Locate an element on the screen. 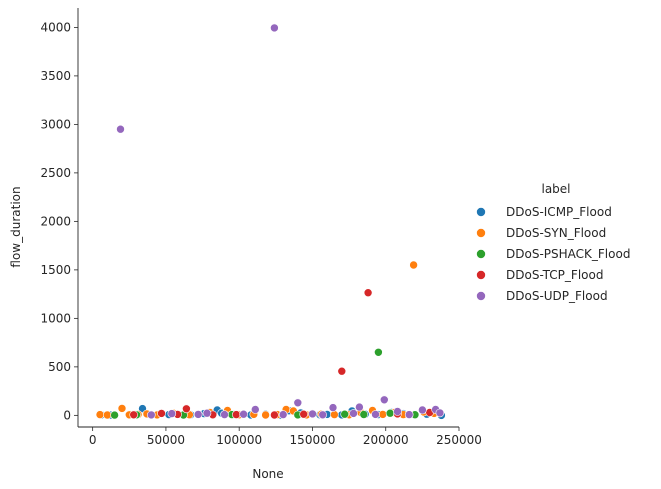 This screenshot has height=489, width=661. y-tick-label: 2000 is located at coordinates (55, 221).